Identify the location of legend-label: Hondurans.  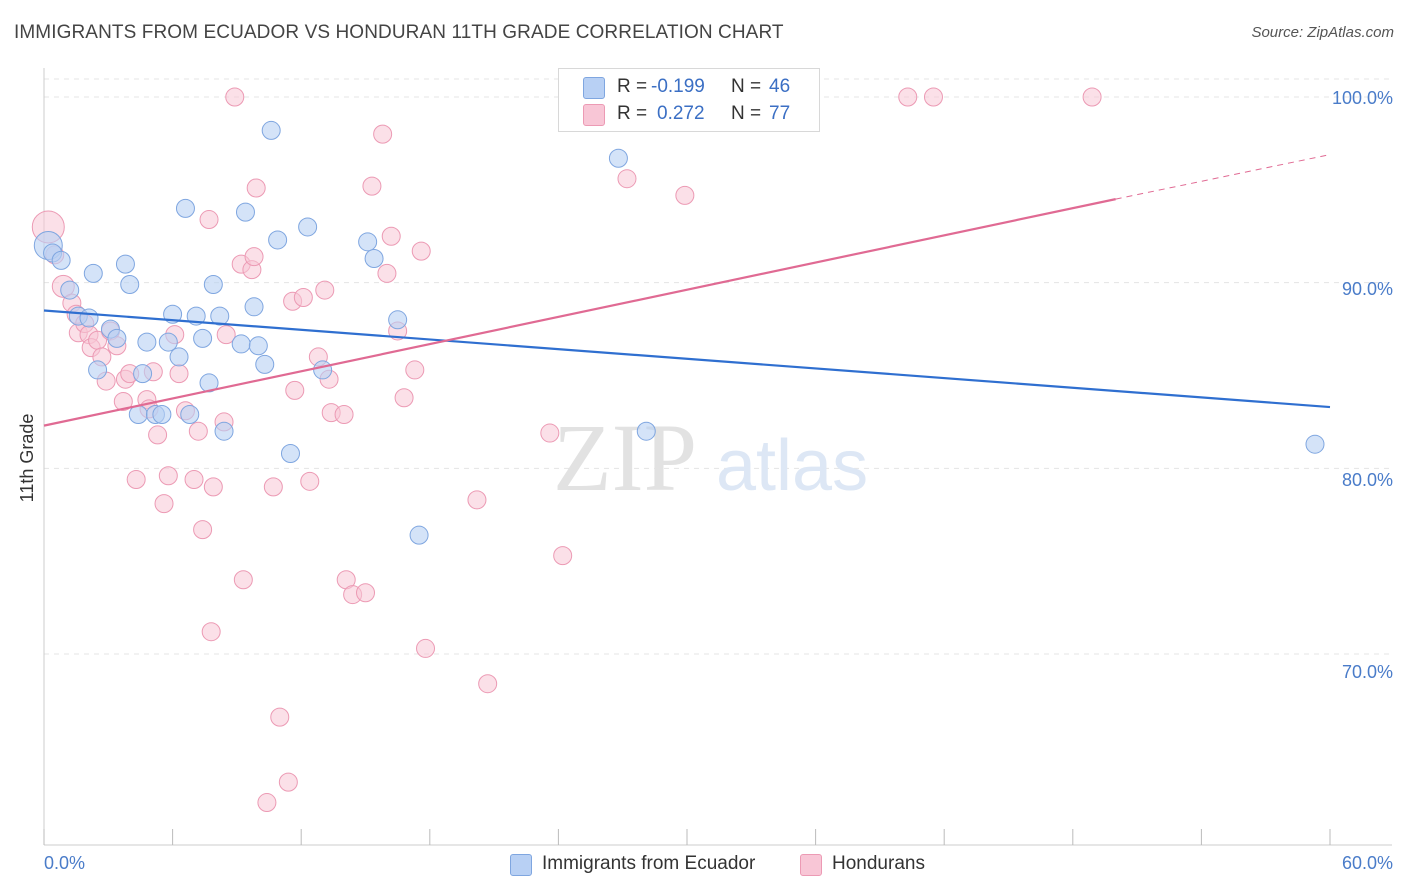
(878, 863).